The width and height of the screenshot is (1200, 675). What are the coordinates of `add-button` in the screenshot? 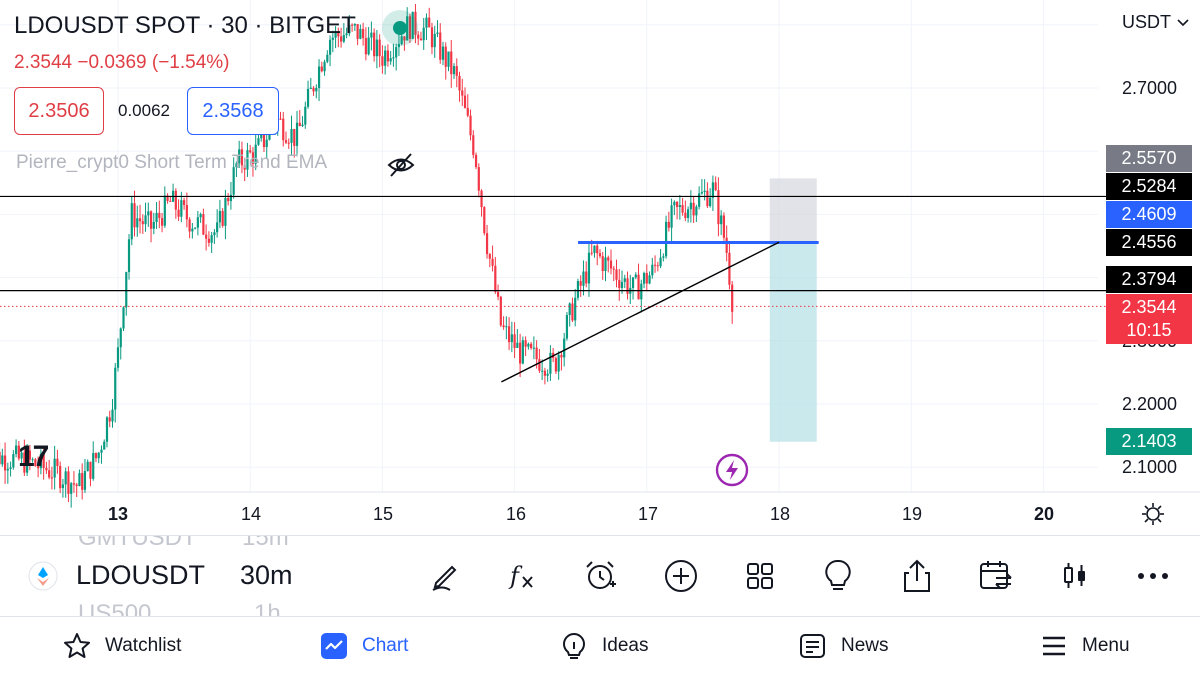 It's located at (681, 576).